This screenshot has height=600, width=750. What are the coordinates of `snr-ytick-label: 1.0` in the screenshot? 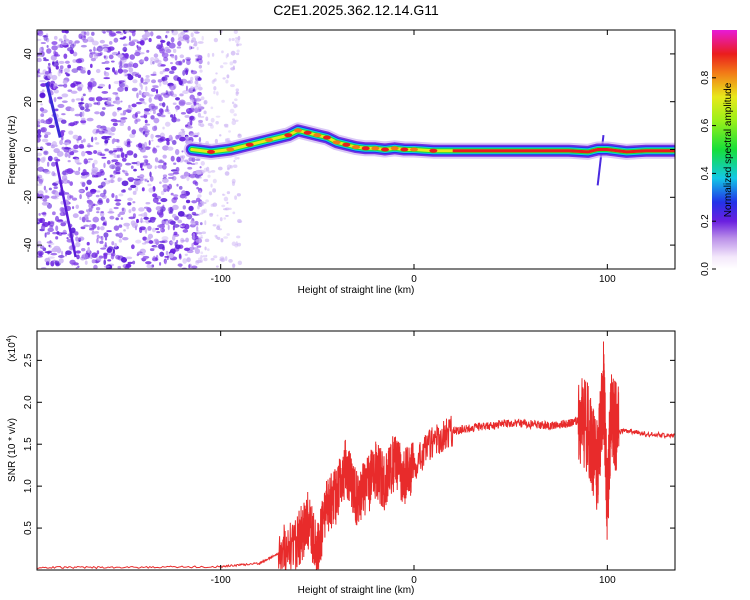 It's located at (28, 486).